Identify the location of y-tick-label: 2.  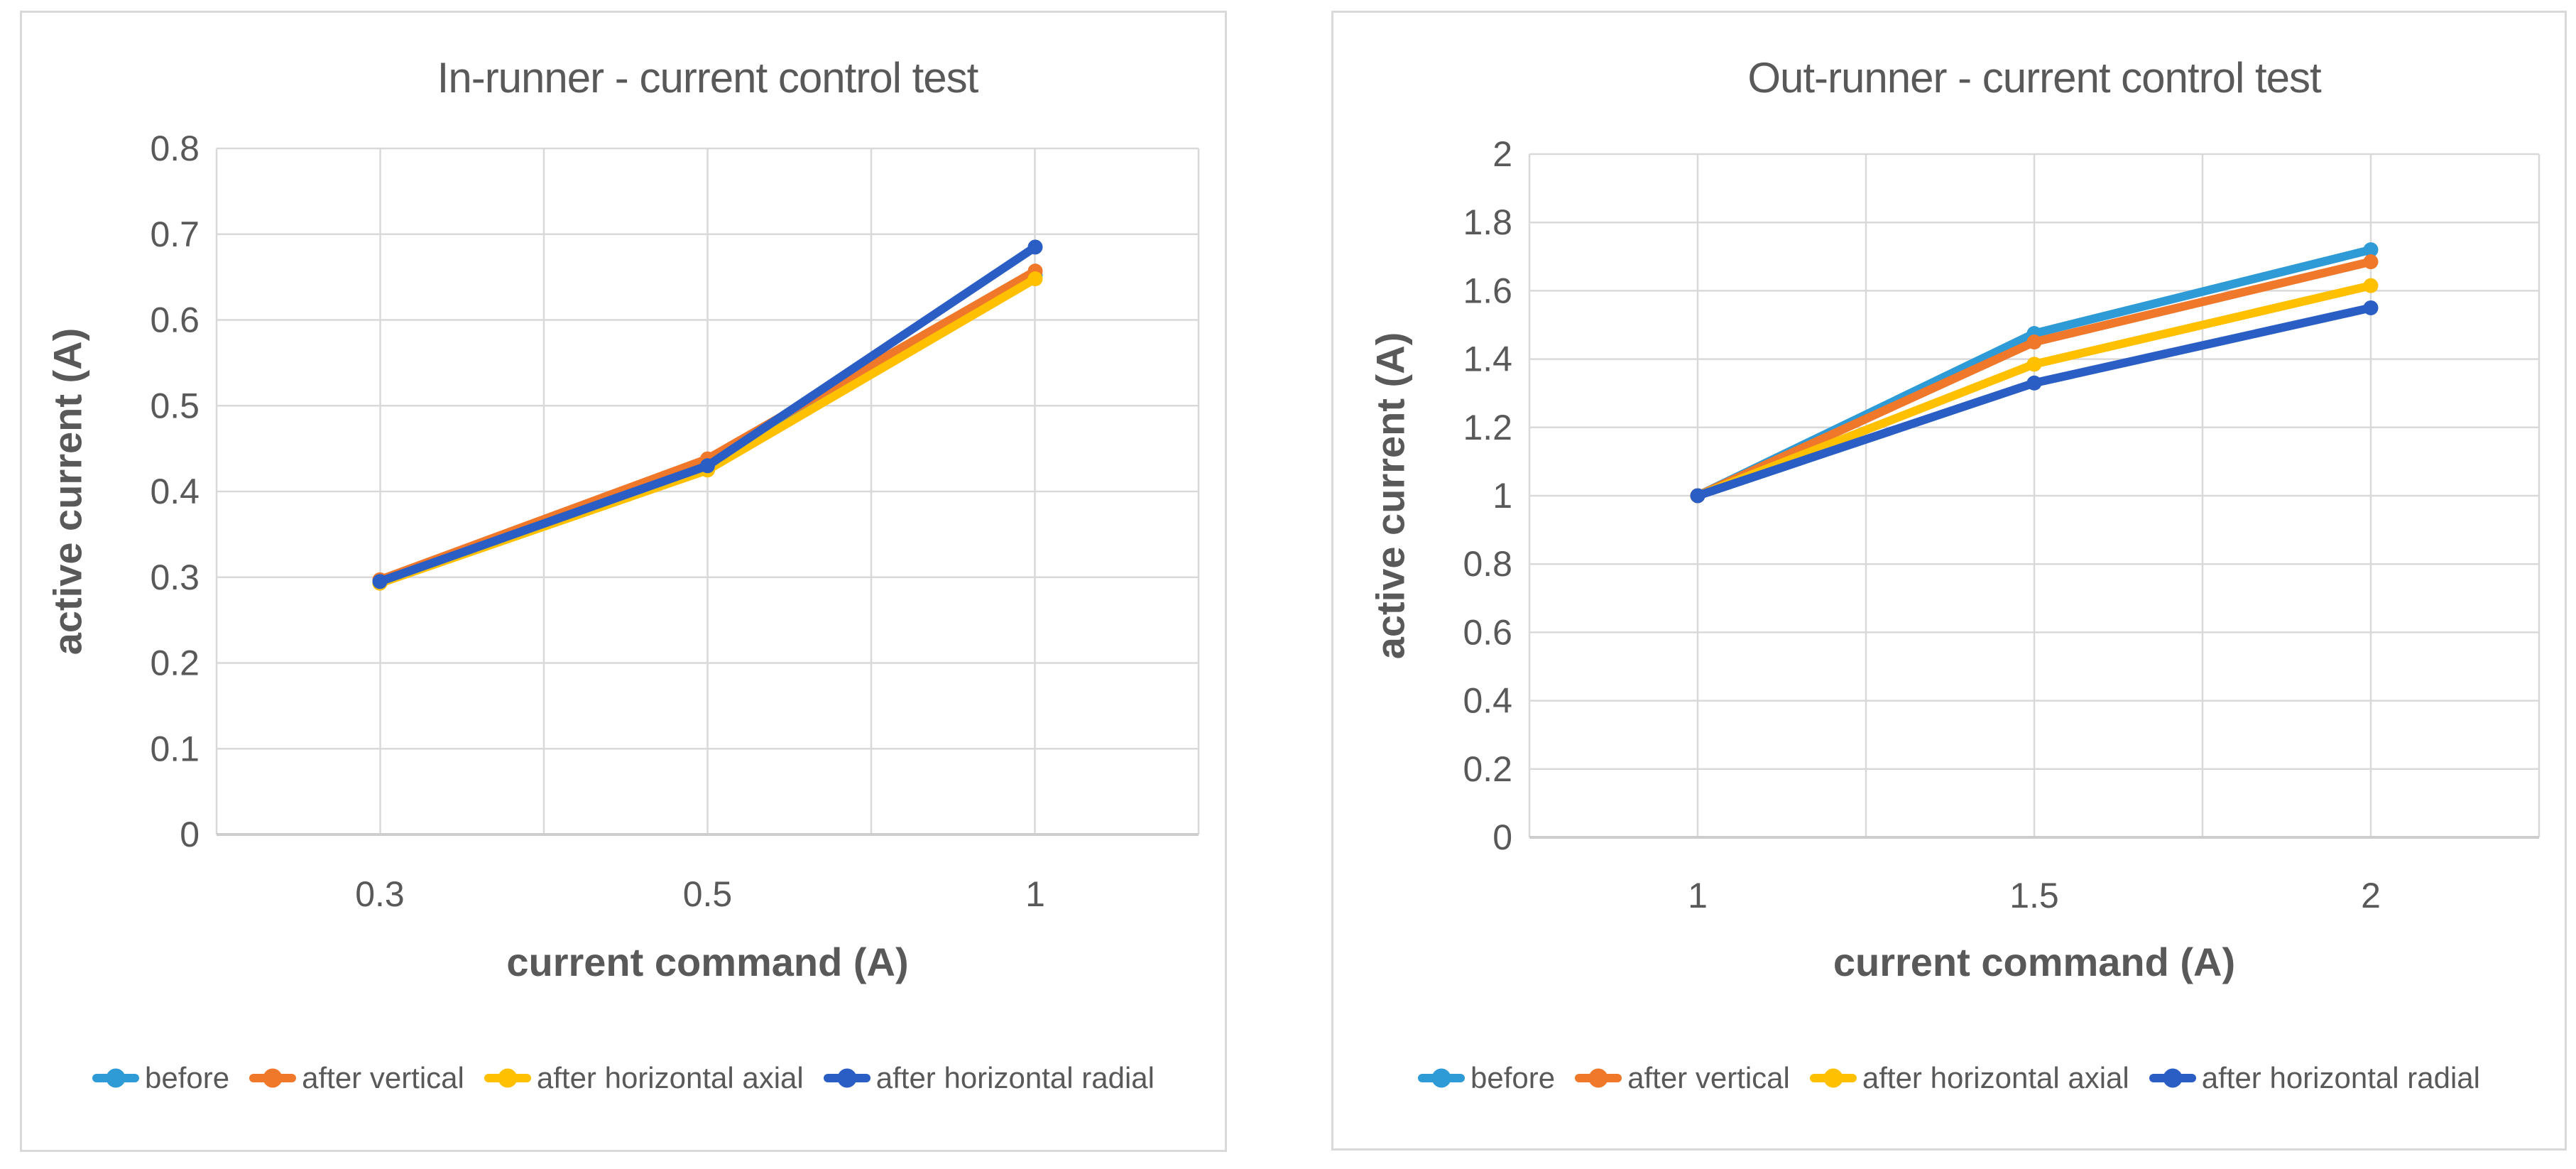
(1502, 154).